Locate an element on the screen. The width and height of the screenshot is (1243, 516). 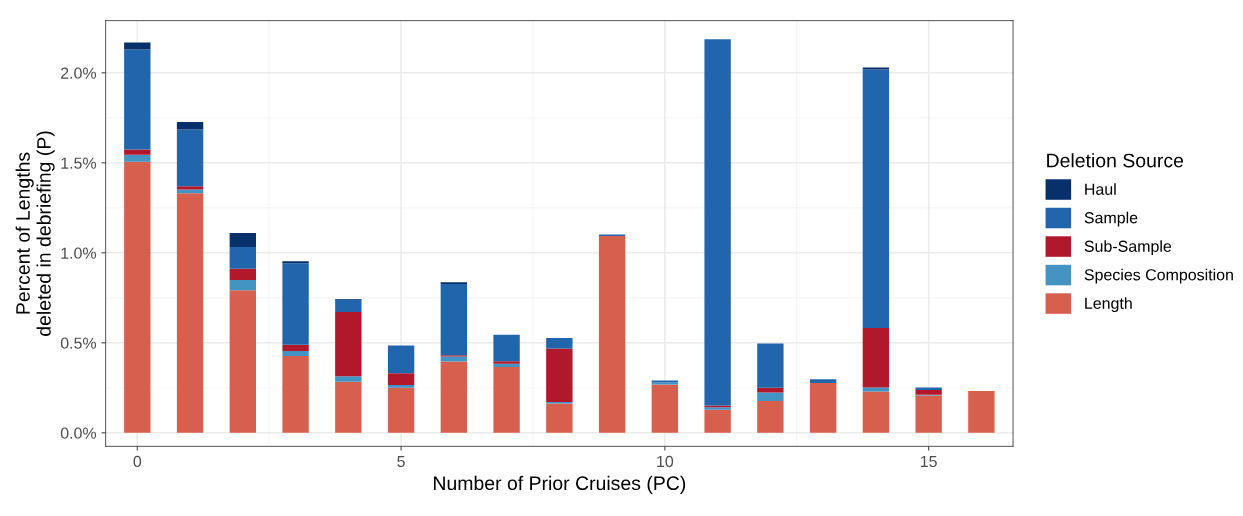
x-tick-label: 0 is located at coordinates (137, 461).